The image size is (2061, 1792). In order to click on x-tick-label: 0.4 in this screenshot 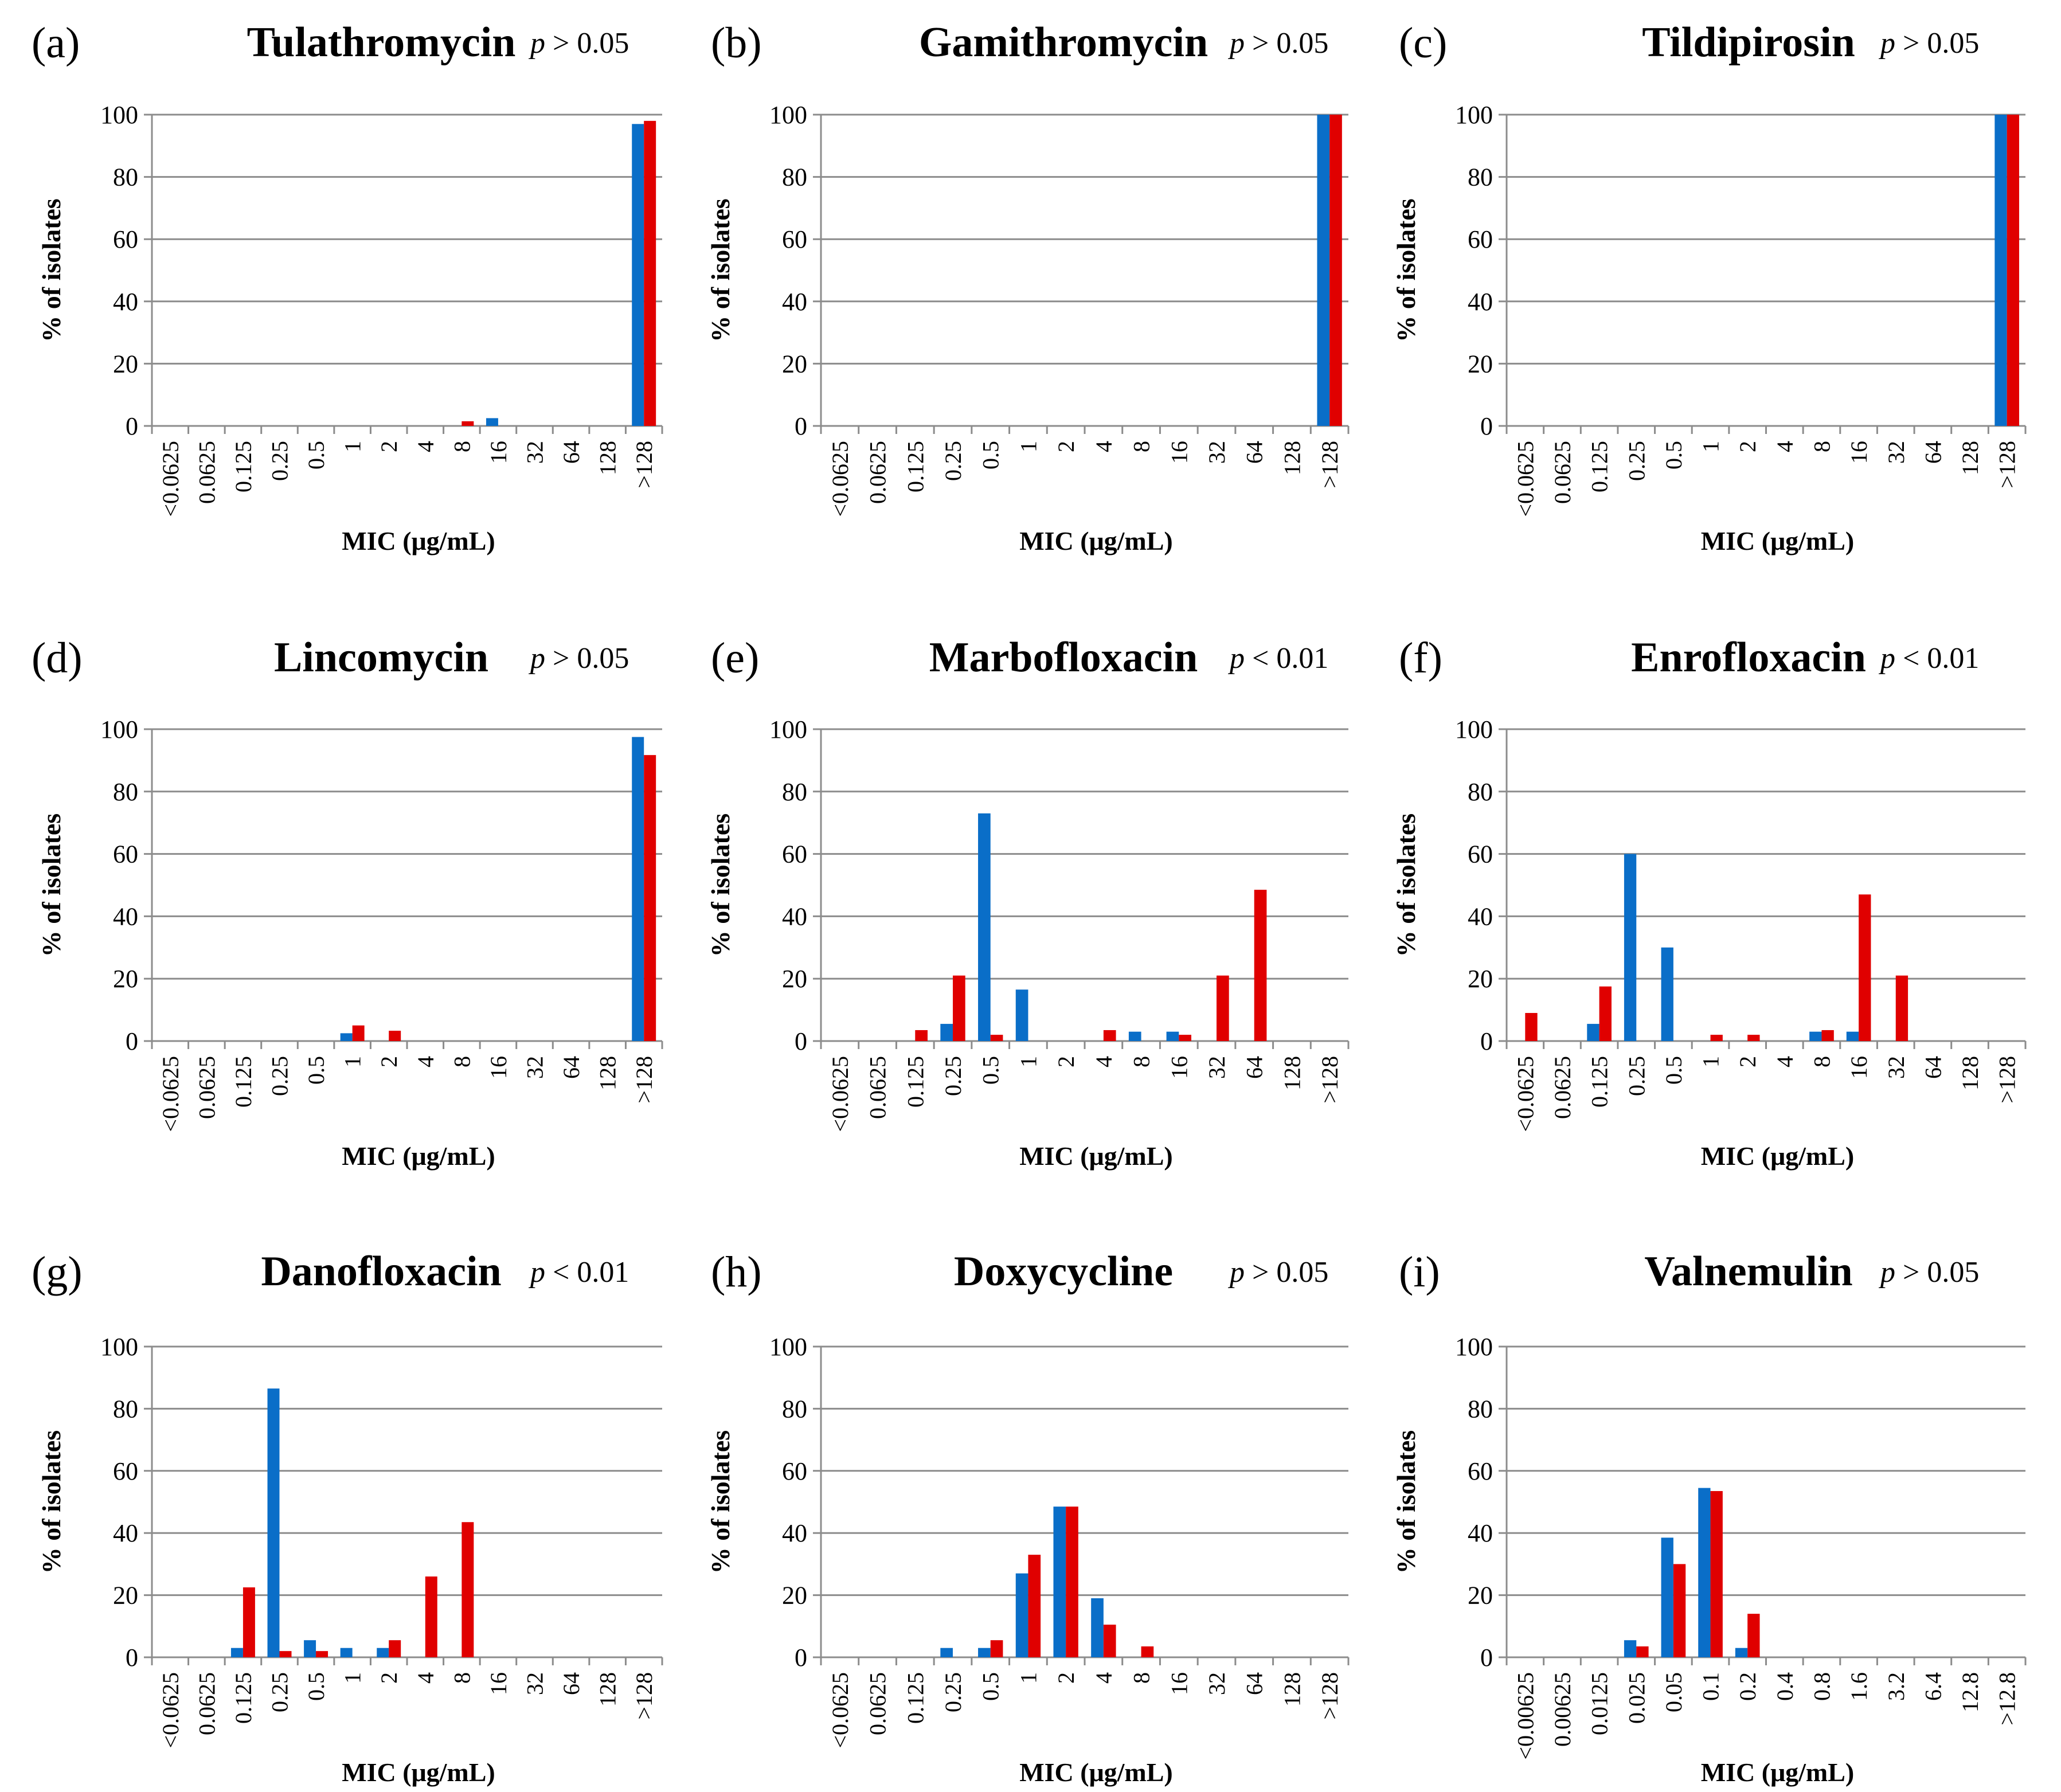, I will do `click(1785, 1686)`.